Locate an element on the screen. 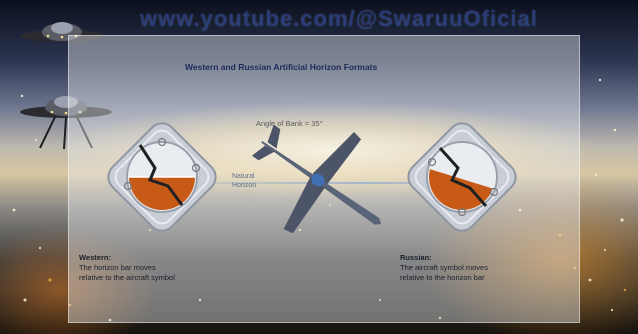  russian-caption-line2: relative to the horizon bar is located at coordinates (442, 277).